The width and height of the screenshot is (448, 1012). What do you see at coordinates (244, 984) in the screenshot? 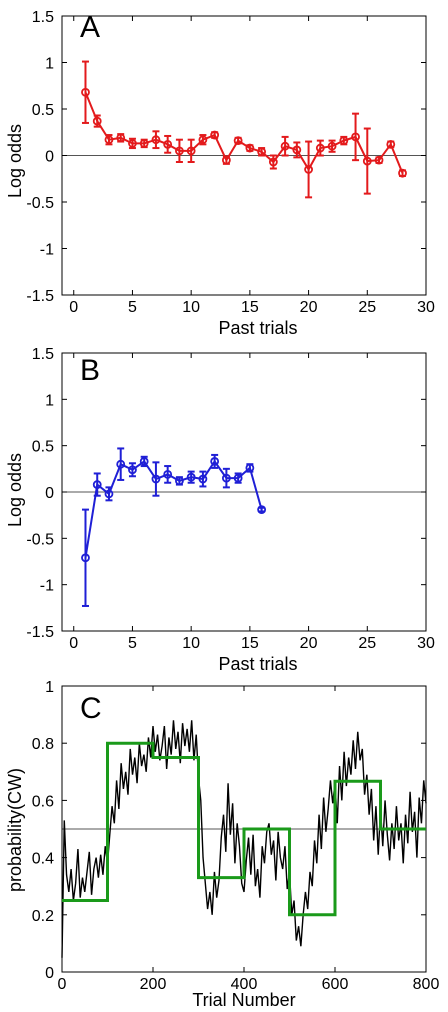
I see `panel-c-xtick-label: 400` at bounding box center [244, 984].